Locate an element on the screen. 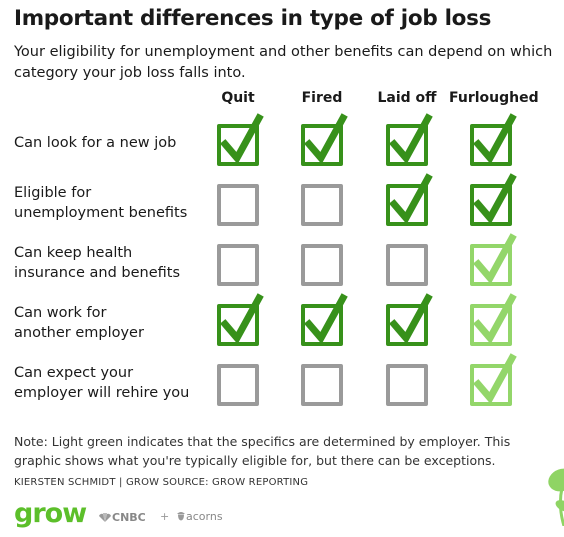 Image resolution: width=564 pixels, height=537 pixels. column-header-furloughed: Furloughed is located at coordinates (494, 98).